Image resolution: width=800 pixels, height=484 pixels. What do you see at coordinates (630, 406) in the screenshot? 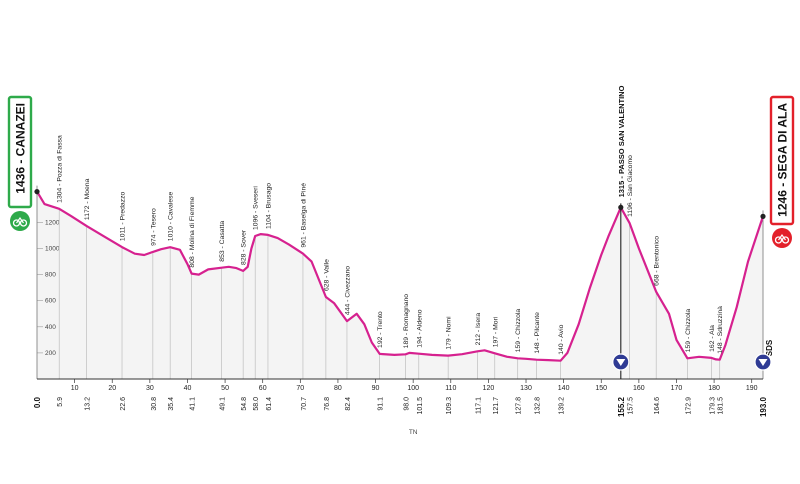
I see `km-distance-label: 157.5` at bounding box center [630, 406].